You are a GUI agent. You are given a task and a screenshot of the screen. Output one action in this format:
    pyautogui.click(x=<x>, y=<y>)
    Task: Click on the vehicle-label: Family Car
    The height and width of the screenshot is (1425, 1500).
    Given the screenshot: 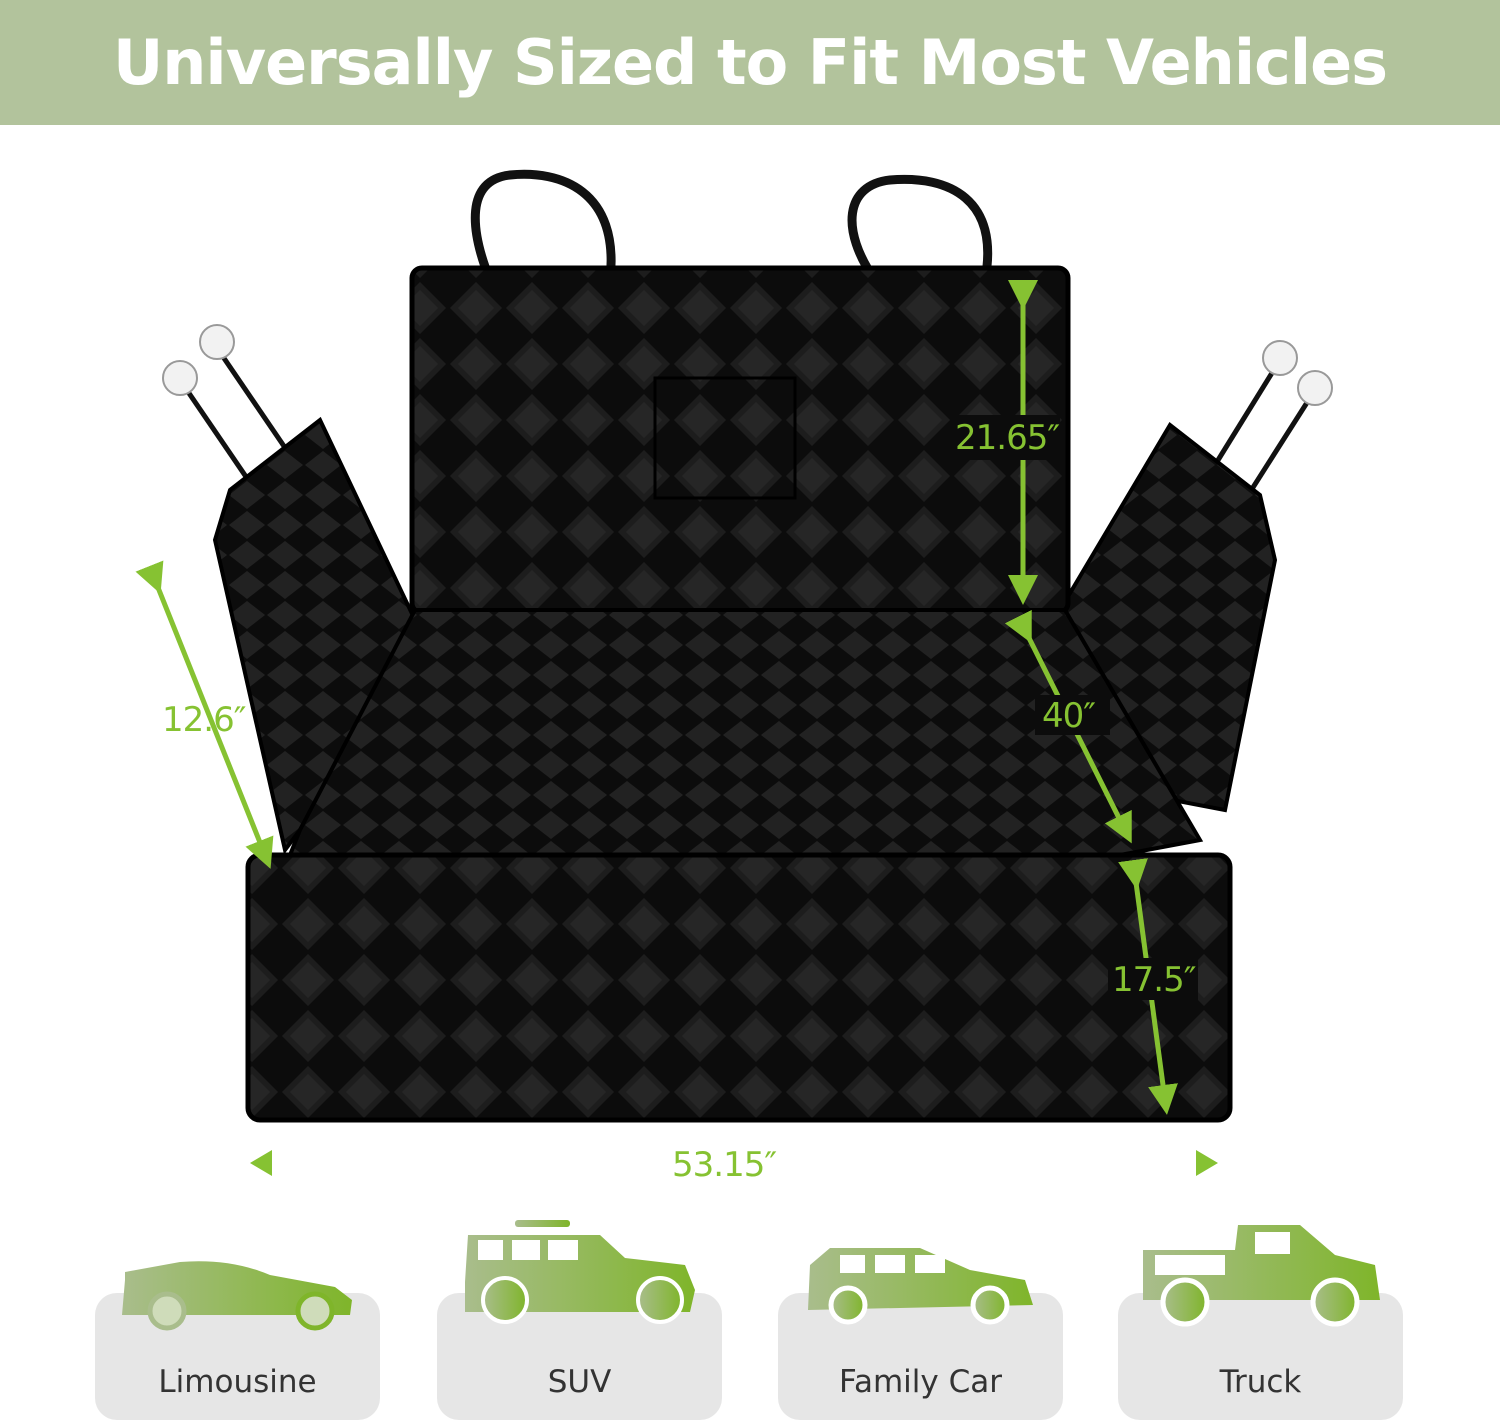 What is the action you would take?
    pyautogui.click(x=920, y=1382)
    